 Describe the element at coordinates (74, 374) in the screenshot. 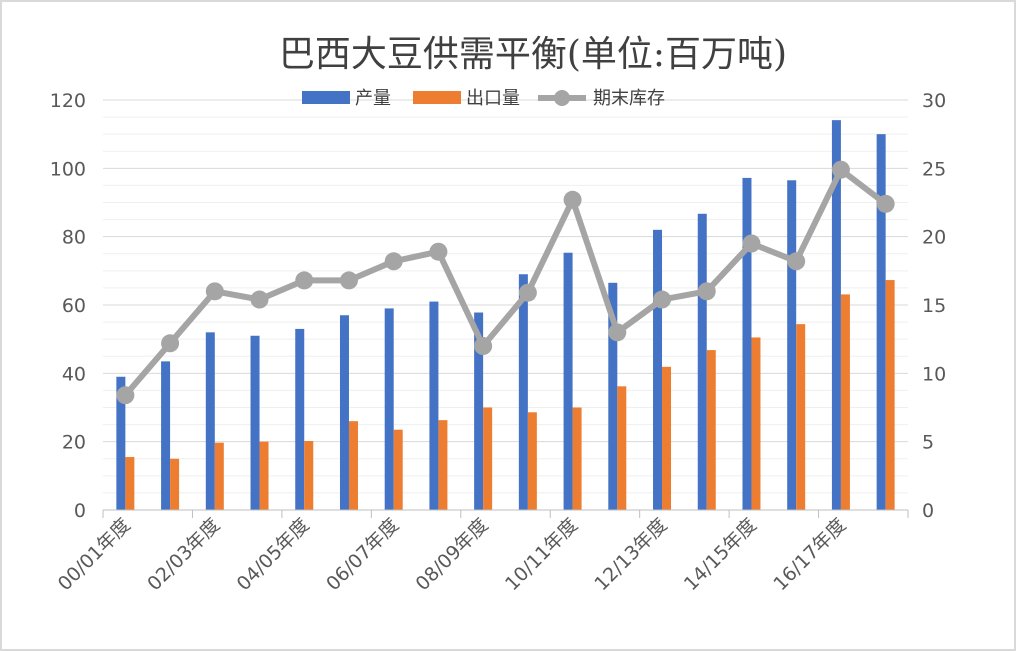

I see `y-left-tick-label: 40` at that location.